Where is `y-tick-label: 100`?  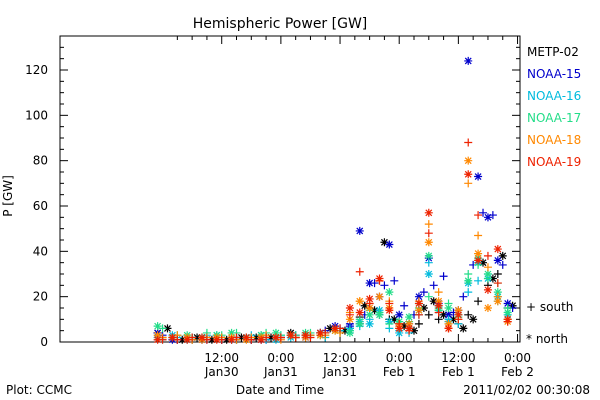 y-tick-label: 100 is located at coordinates (36, 115).